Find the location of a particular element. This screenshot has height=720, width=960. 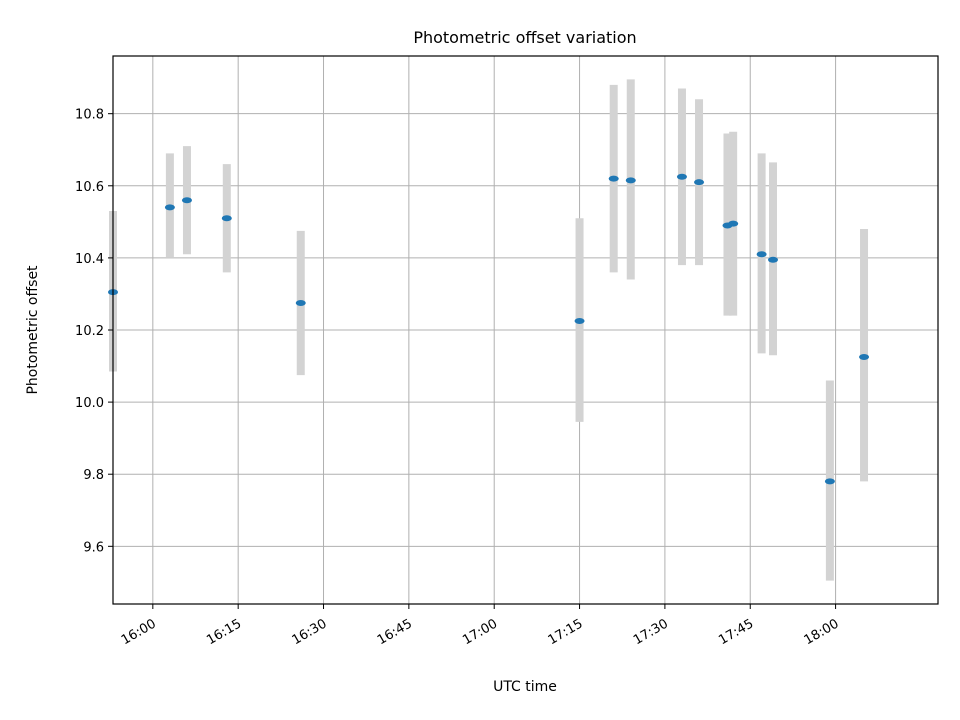

x-axis-label: UTC time is located at coordinates (525, 687).